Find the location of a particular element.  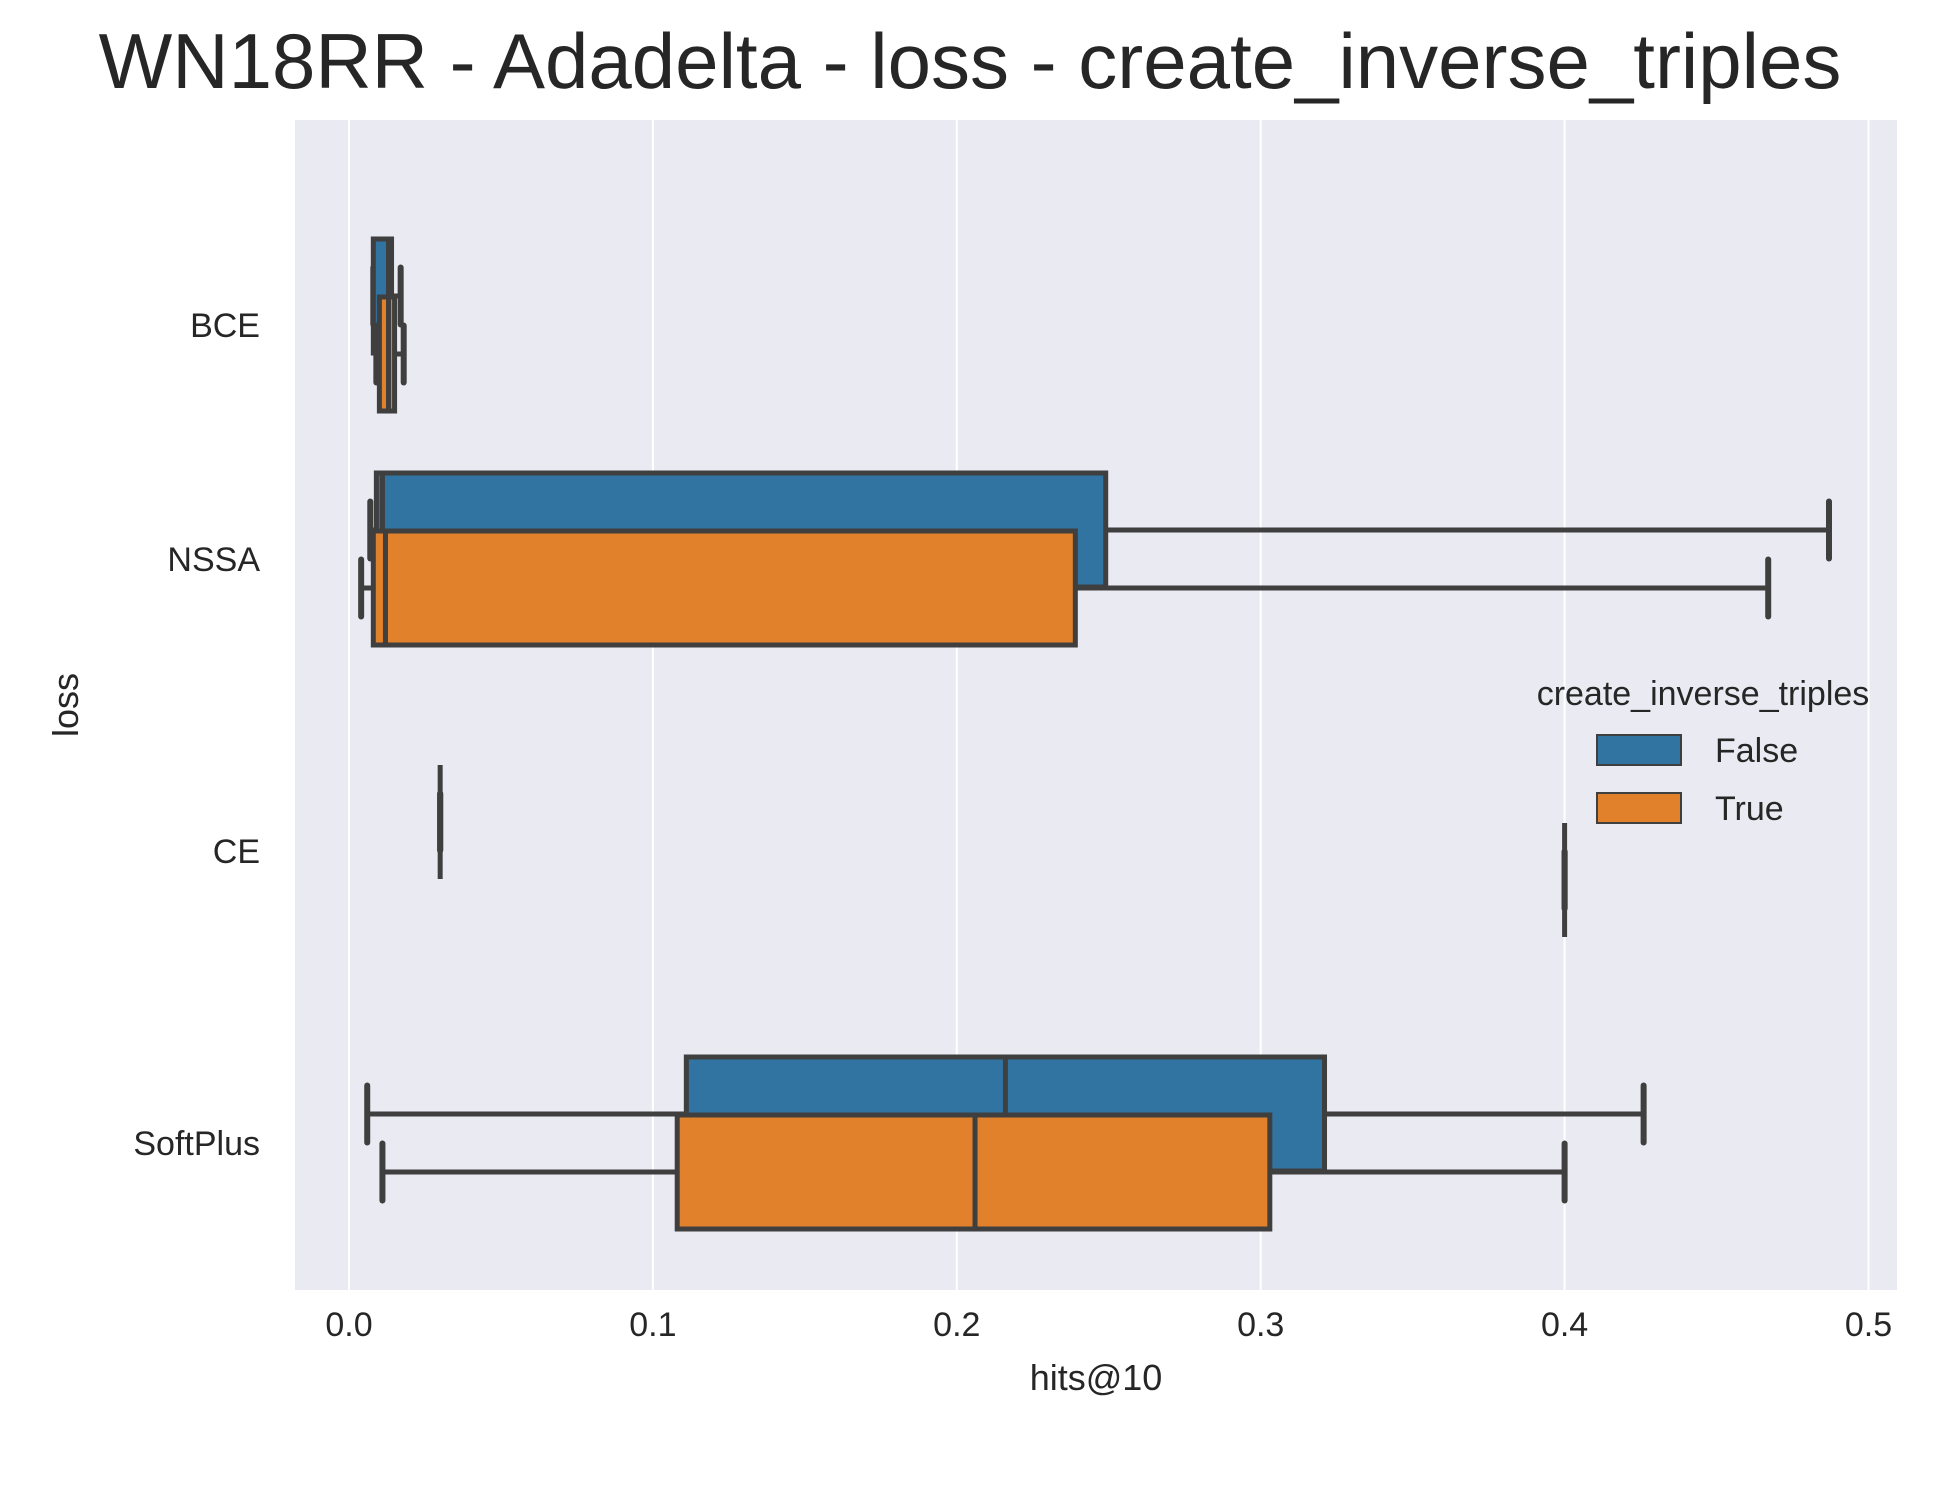

x-axis-ticks: 0.0 0.1 0.2 0.3 0.4 0.5 is located at coordinates (1108, 1325).